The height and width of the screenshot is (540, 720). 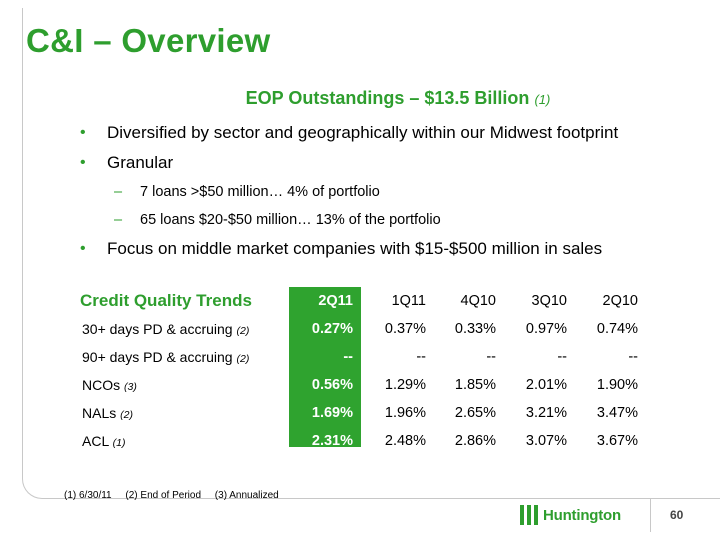 I want to click on table-cell: 2.31%, so click(x=332, y=441).